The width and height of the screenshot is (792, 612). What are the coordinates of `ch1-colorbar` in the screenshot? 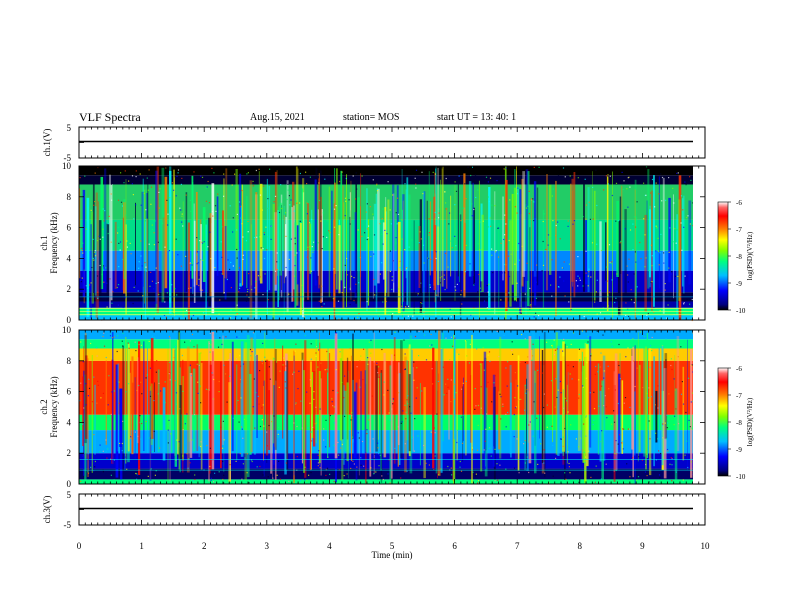 It's located at (723, 256).